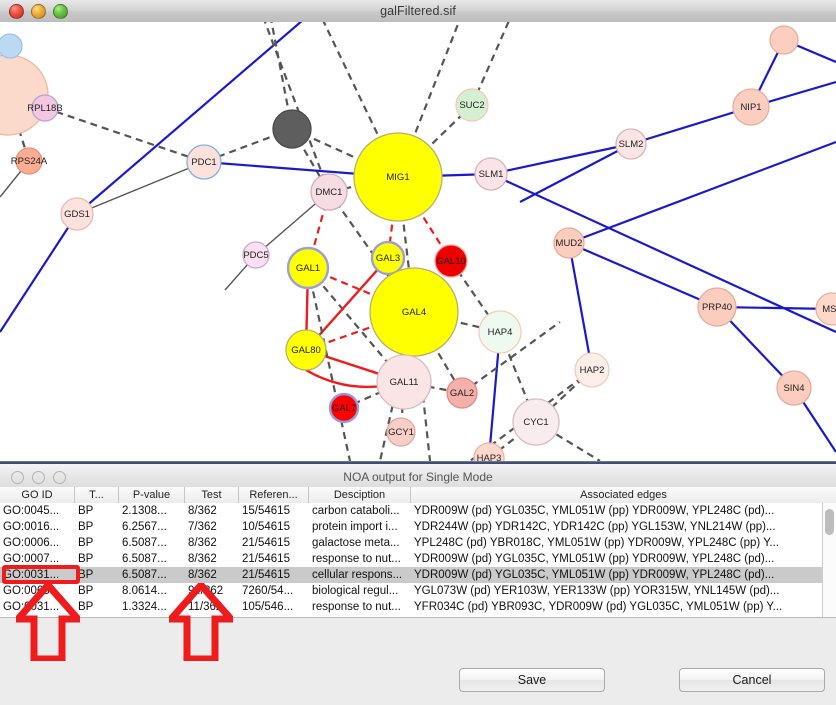  I want to click on graph-node-gal1, so click(308, 268).